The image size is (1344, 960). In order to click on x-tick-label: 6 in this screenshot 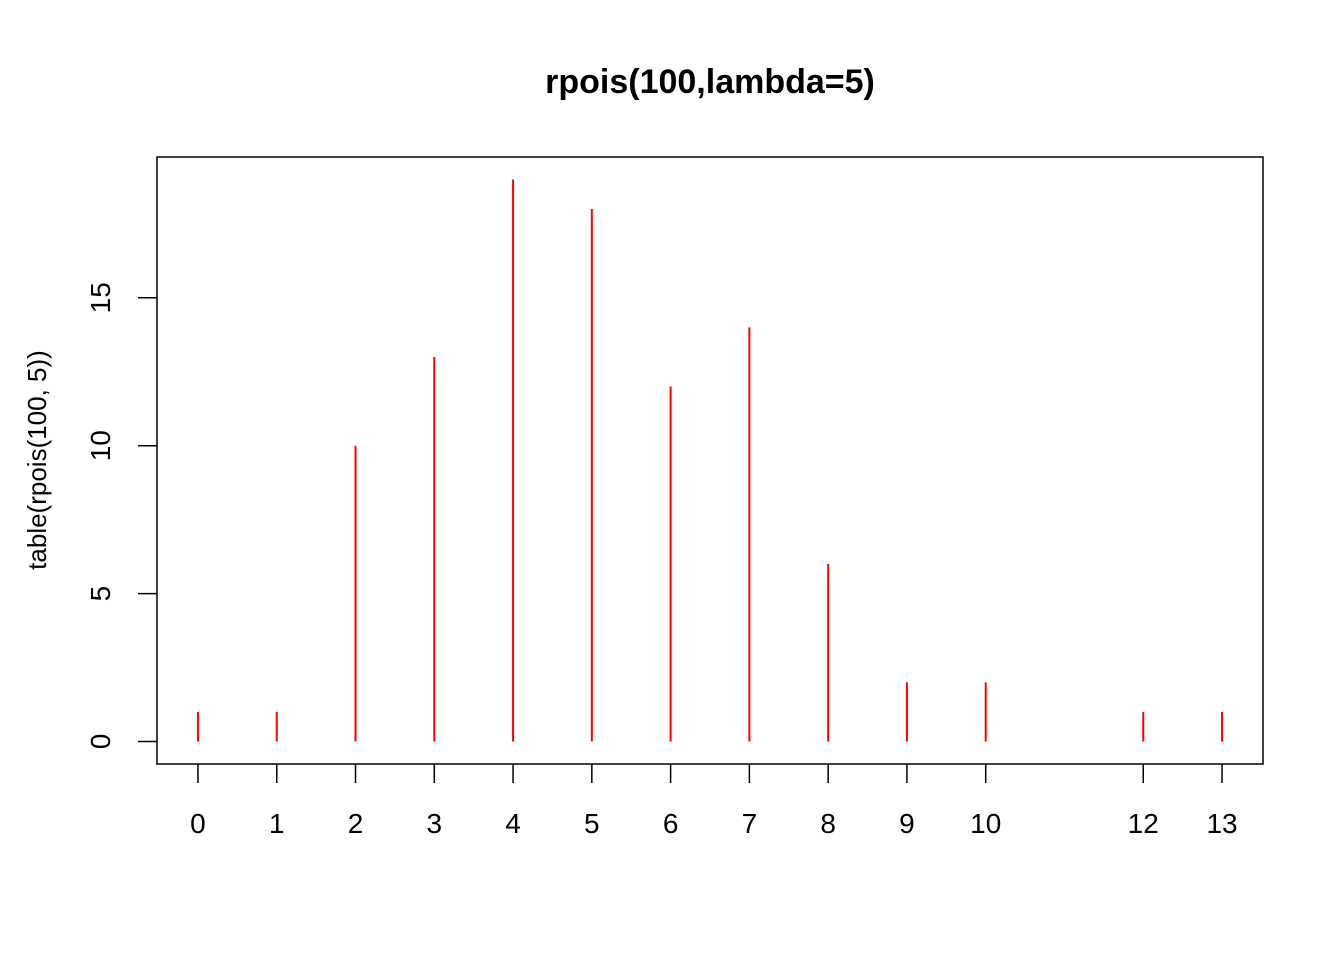, I will do `click(671, 823)`.